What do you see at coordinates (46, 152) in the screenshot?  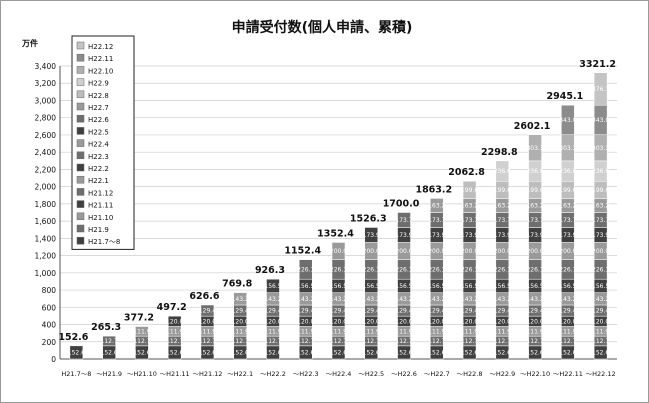 I see `y-tick-label: 2,400` at bounding box center [46, 152].